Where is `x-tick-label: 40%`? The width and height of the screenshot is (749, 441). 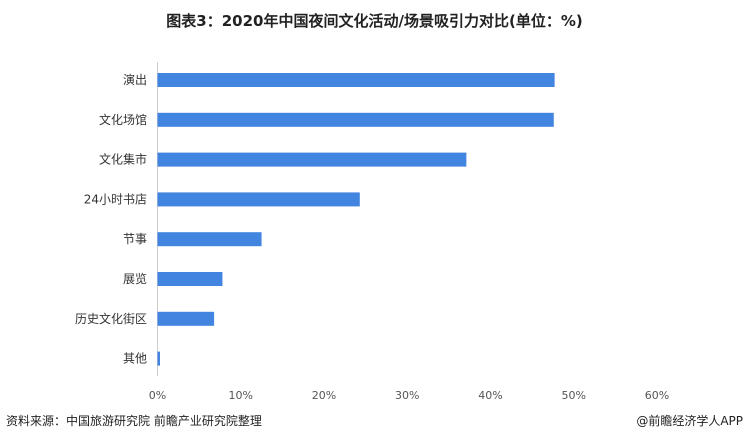 x-tick-label: 40% is located at coordinates (490, 395).